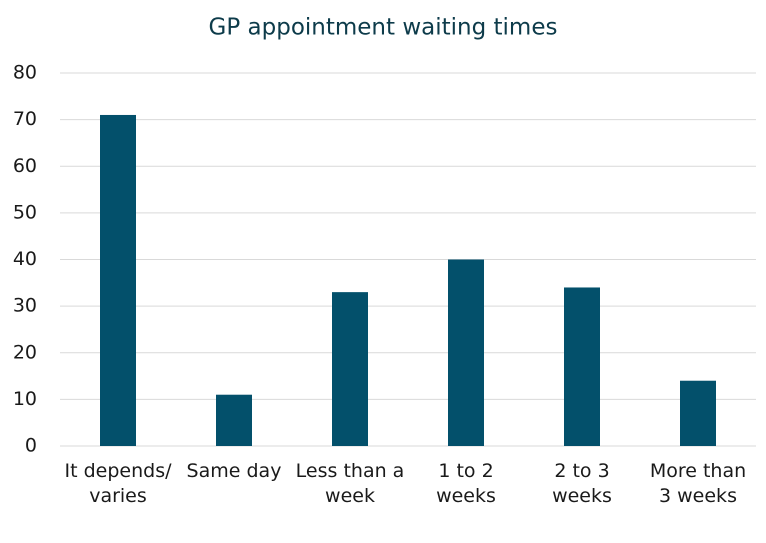  Describe the element at coordinates (25, 166) in the screenshot. I see `y-tick-label: 60` at that location.